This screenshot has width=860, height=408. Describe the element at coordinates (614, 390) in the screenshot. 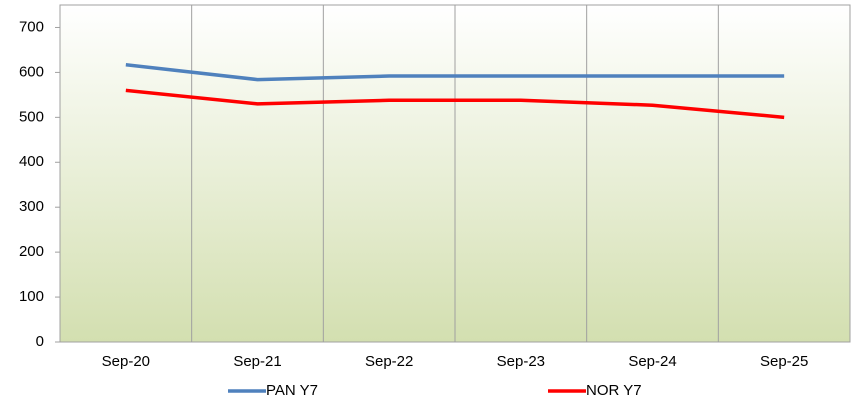

I see `legend-label: NOR Y7` at that location.